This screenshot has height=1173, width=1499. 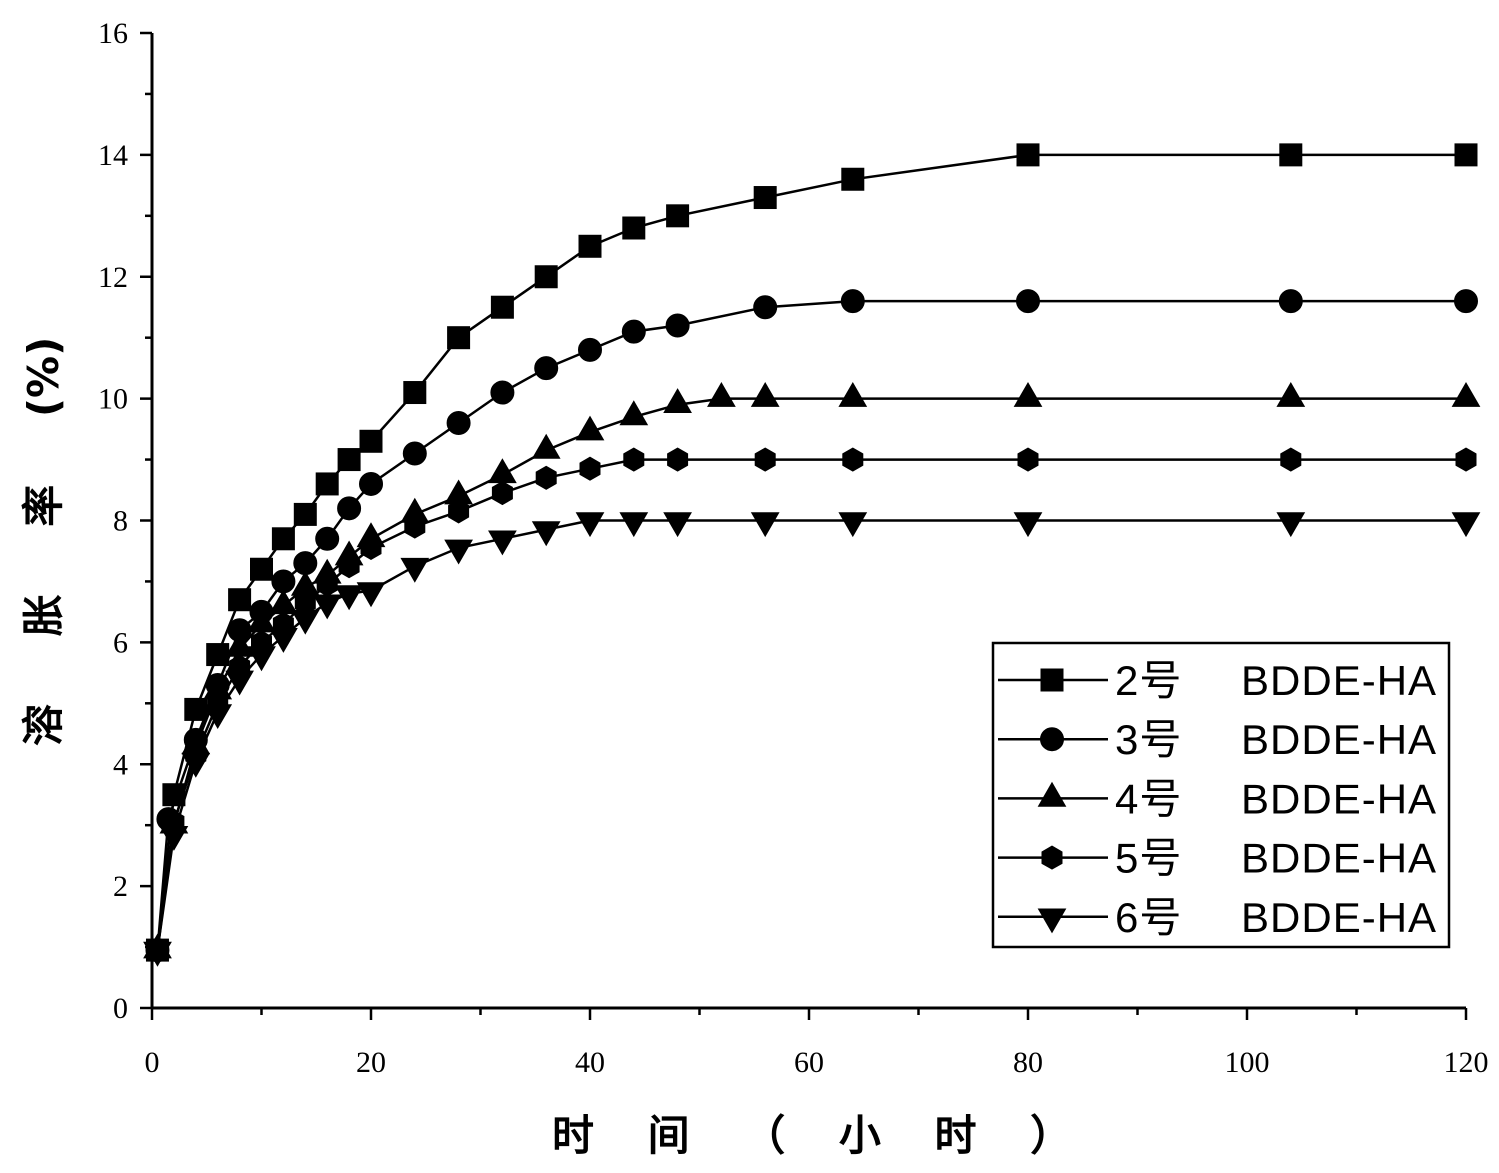 I want to click on y-tick-label: 0, so click(x=120, y=1008).